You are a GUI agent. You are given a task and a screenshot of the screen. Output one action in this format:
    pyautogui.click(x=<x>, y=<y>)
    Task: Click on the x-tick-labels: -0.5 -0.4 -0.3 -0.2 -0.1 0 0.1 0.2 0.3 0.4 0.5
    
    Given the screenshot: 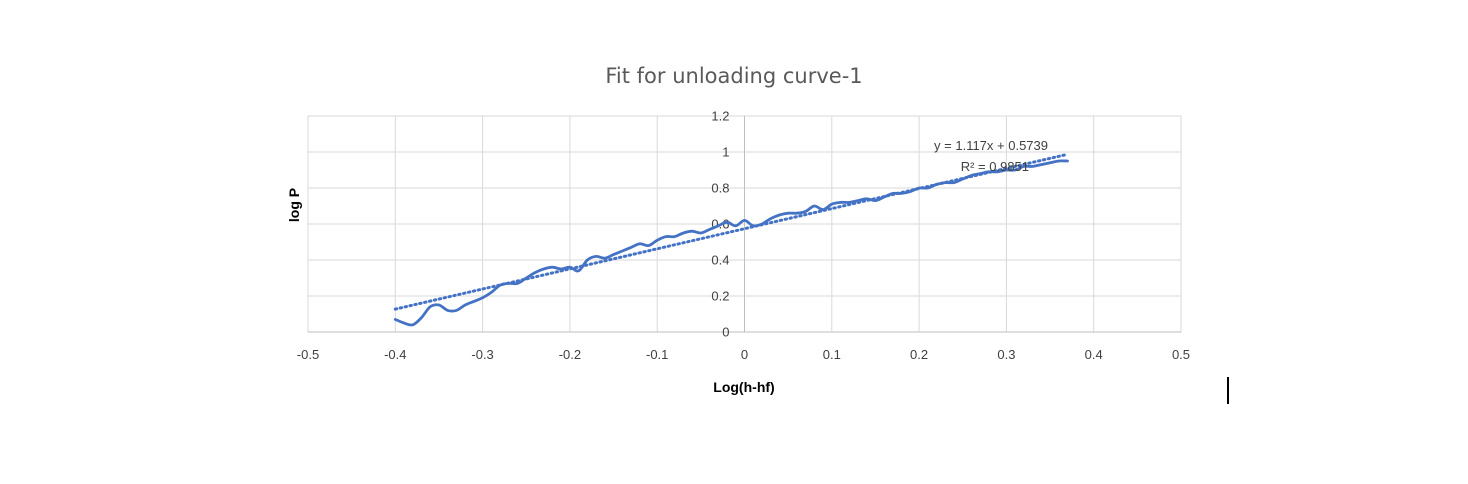 What is the action you would take?
    pyautogui.click(x=743, y=354)
    